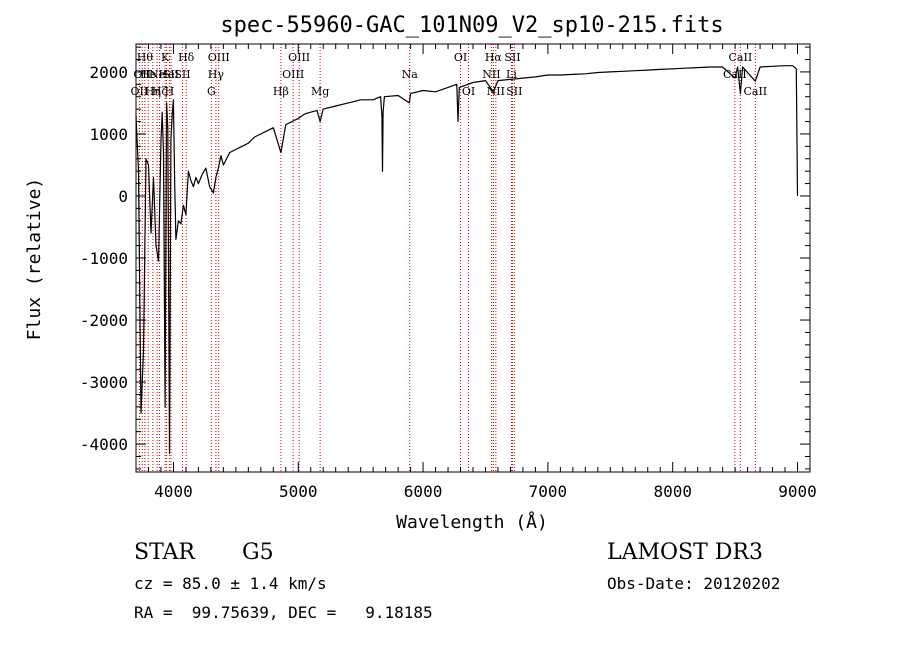 The image size is (900, 649). What do you see at coordinates (258, 552) in the screenshot?
I see `object-subclass: G5` at bounding box center [258, 552].